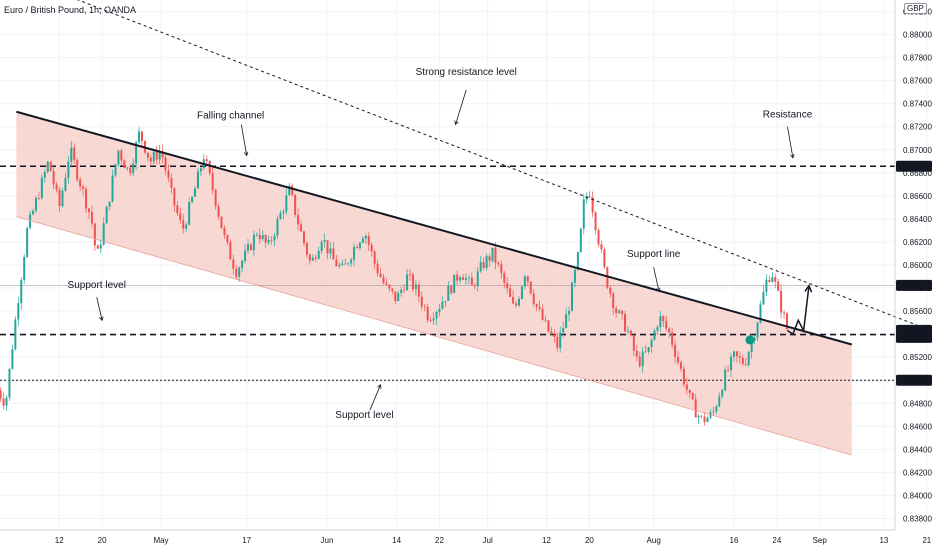 The width and height of the screenshot is (932, 550). Describe the element at coordinates (926, 540) in the screenshot. I see `x-tick-label: 21` at that location.